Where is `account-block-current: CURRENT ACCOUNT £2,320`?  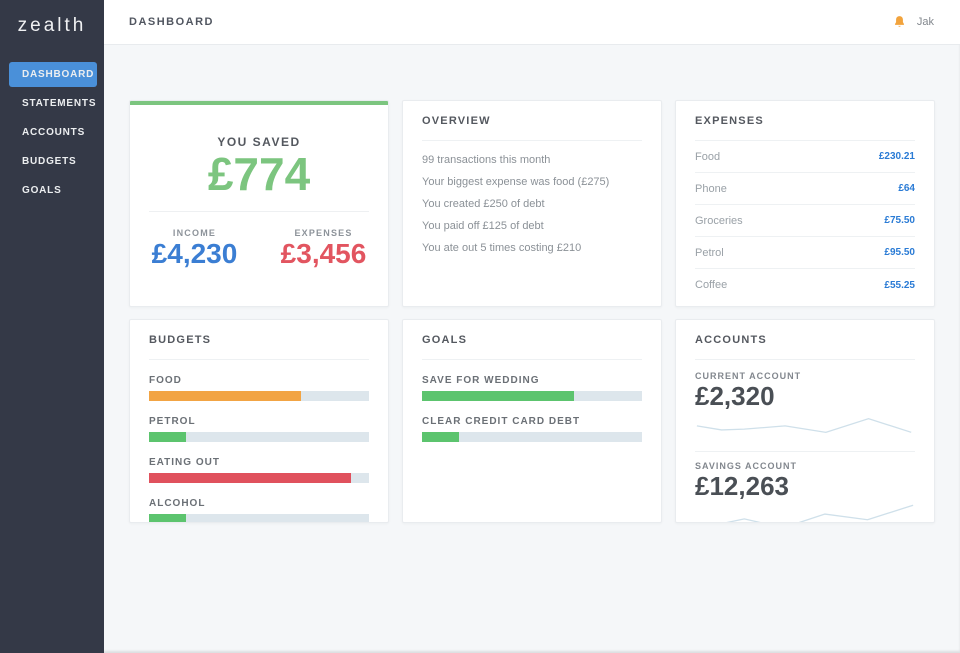
account-block-current: CURRENT ACCOUNT £2,320 is located at coordinates (805, 406).